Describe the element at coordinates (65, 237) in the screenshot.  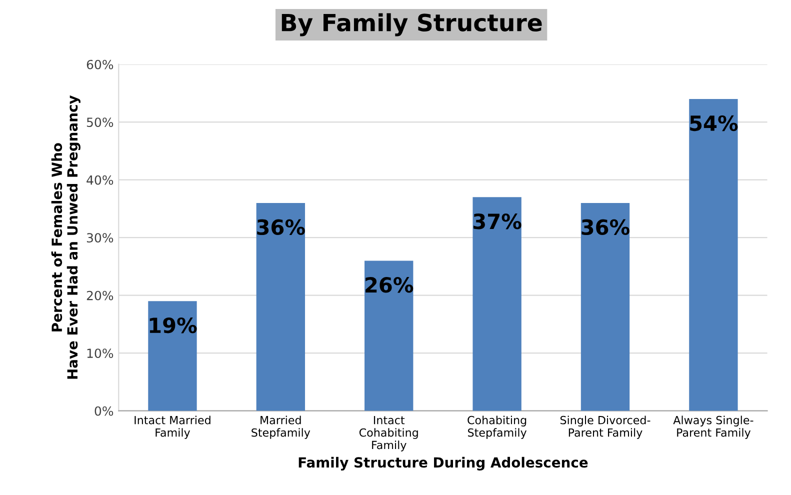
I see `y-axis-title: Percent of Females Who Have Ever Had an Unwed Pregnancy` at that location.